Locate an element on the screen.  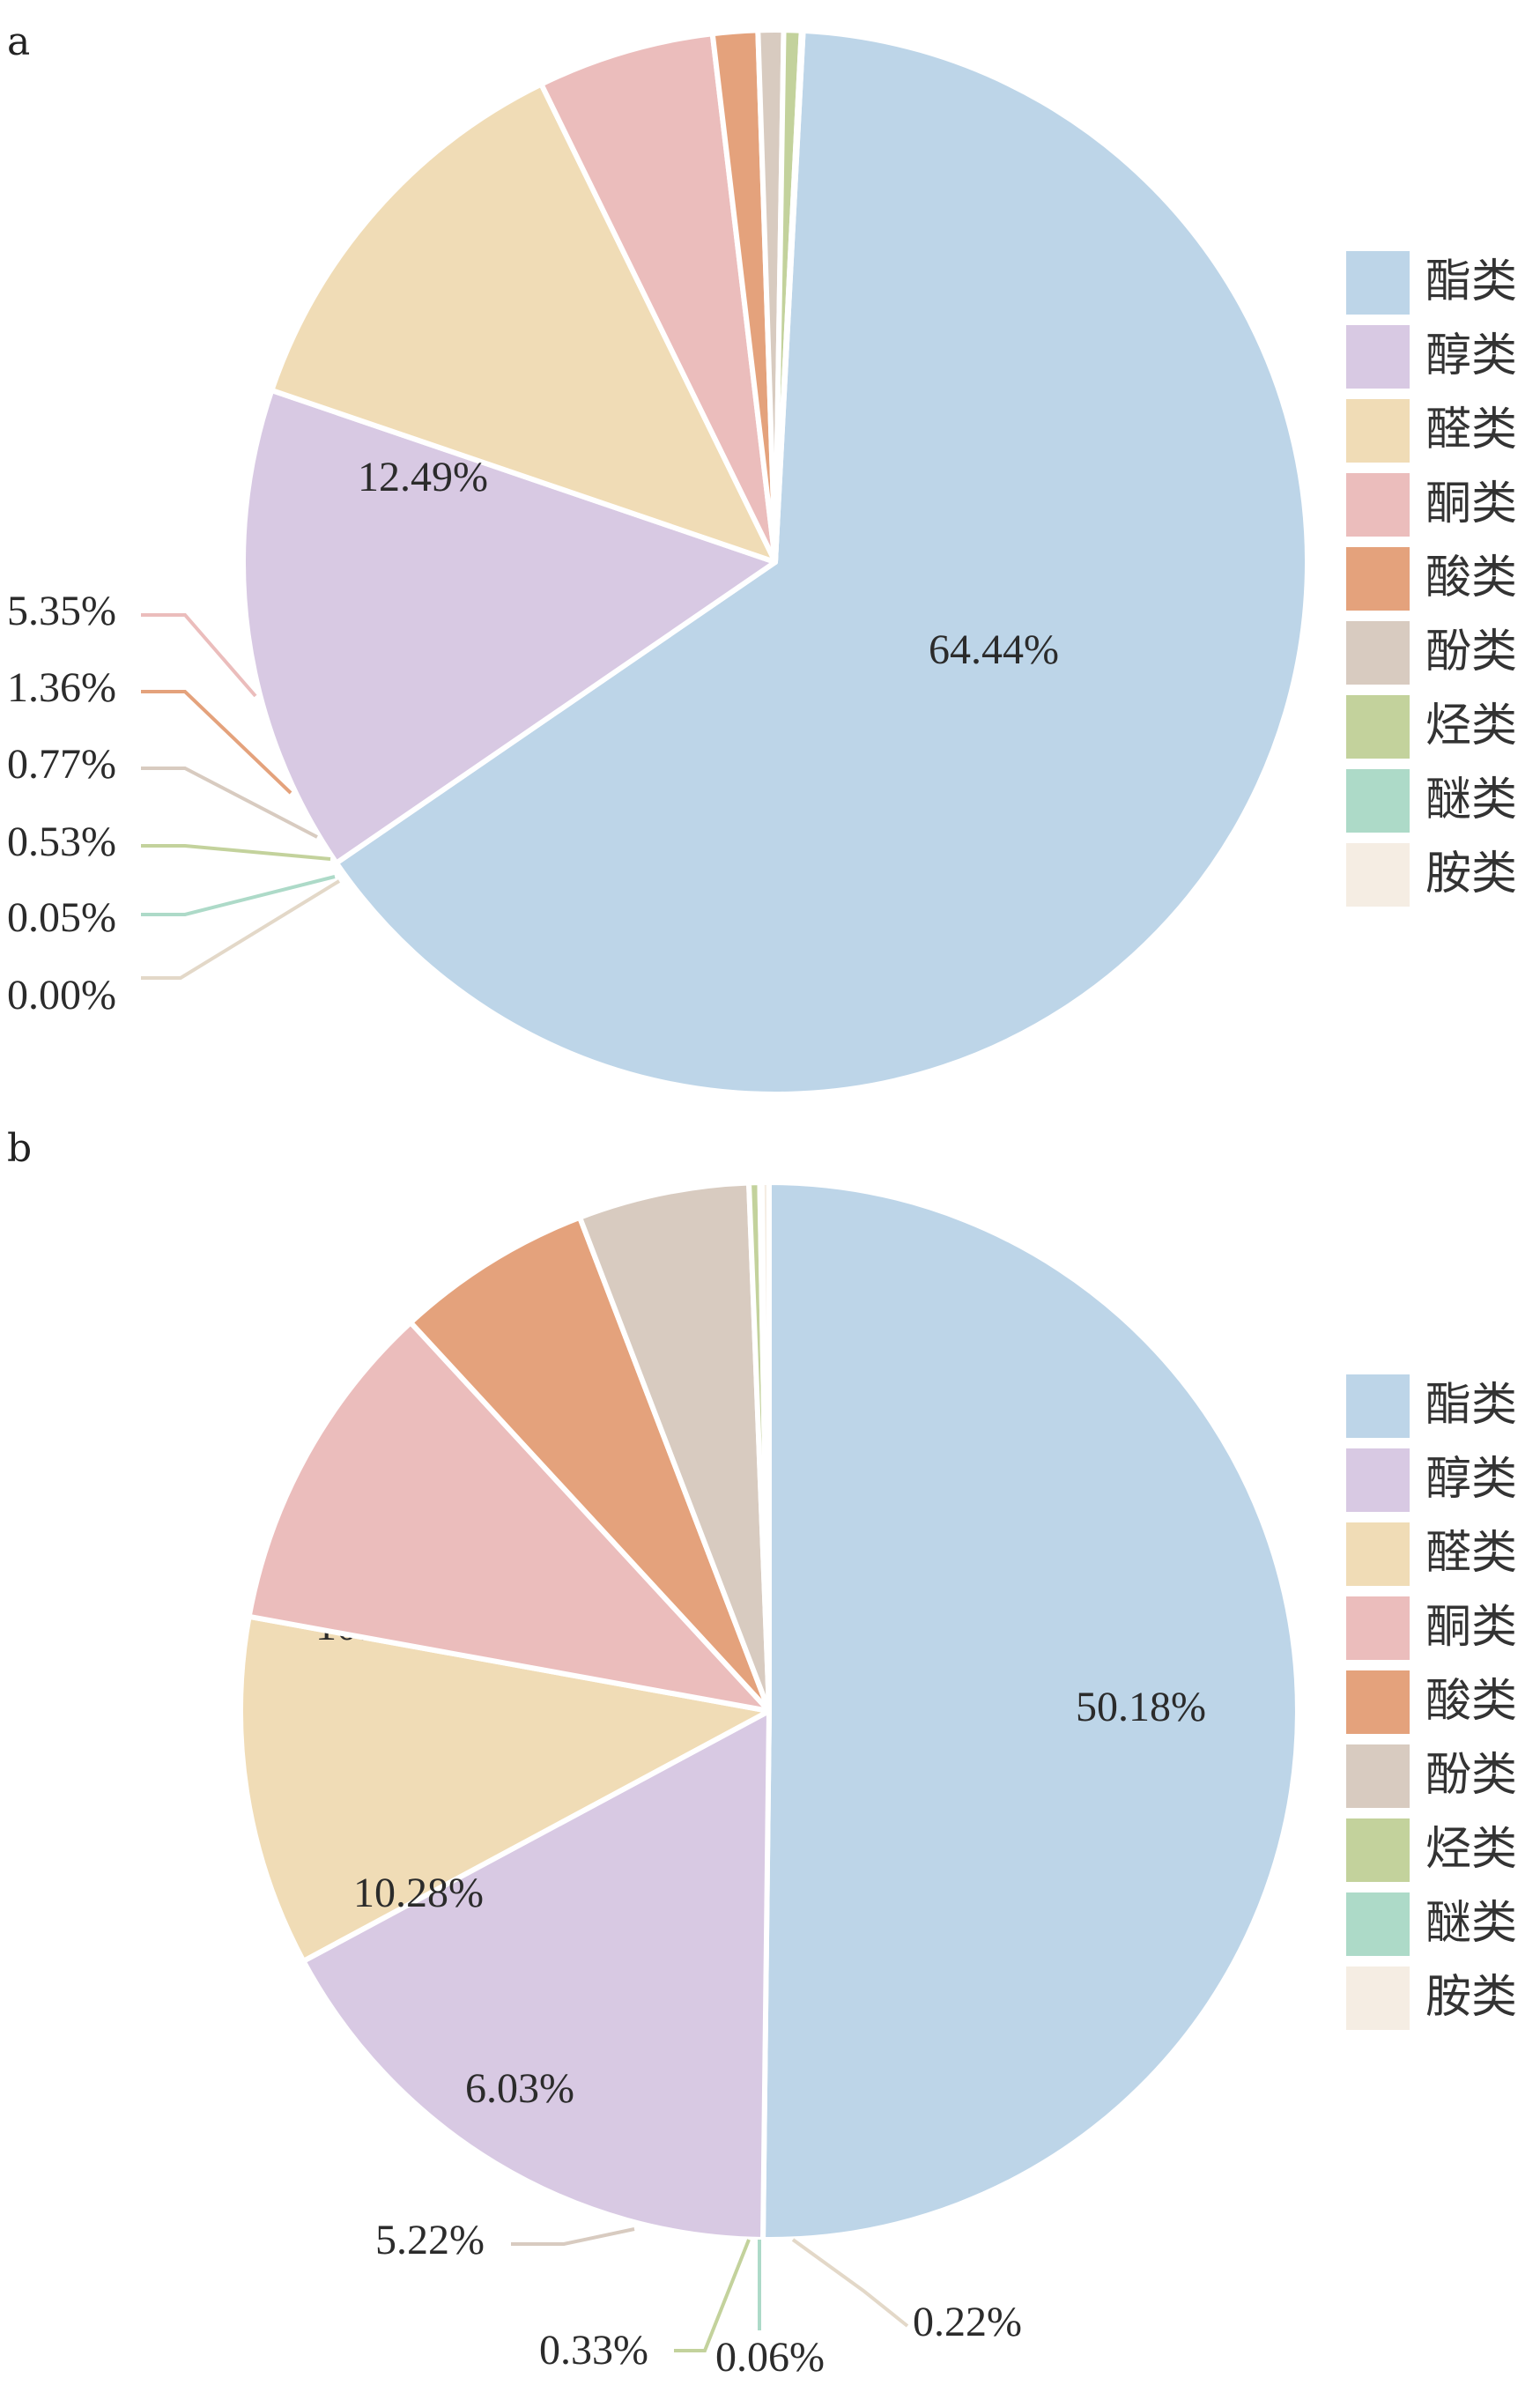
slice-value-label: 6.03% is located at coordinates (519, 2088).